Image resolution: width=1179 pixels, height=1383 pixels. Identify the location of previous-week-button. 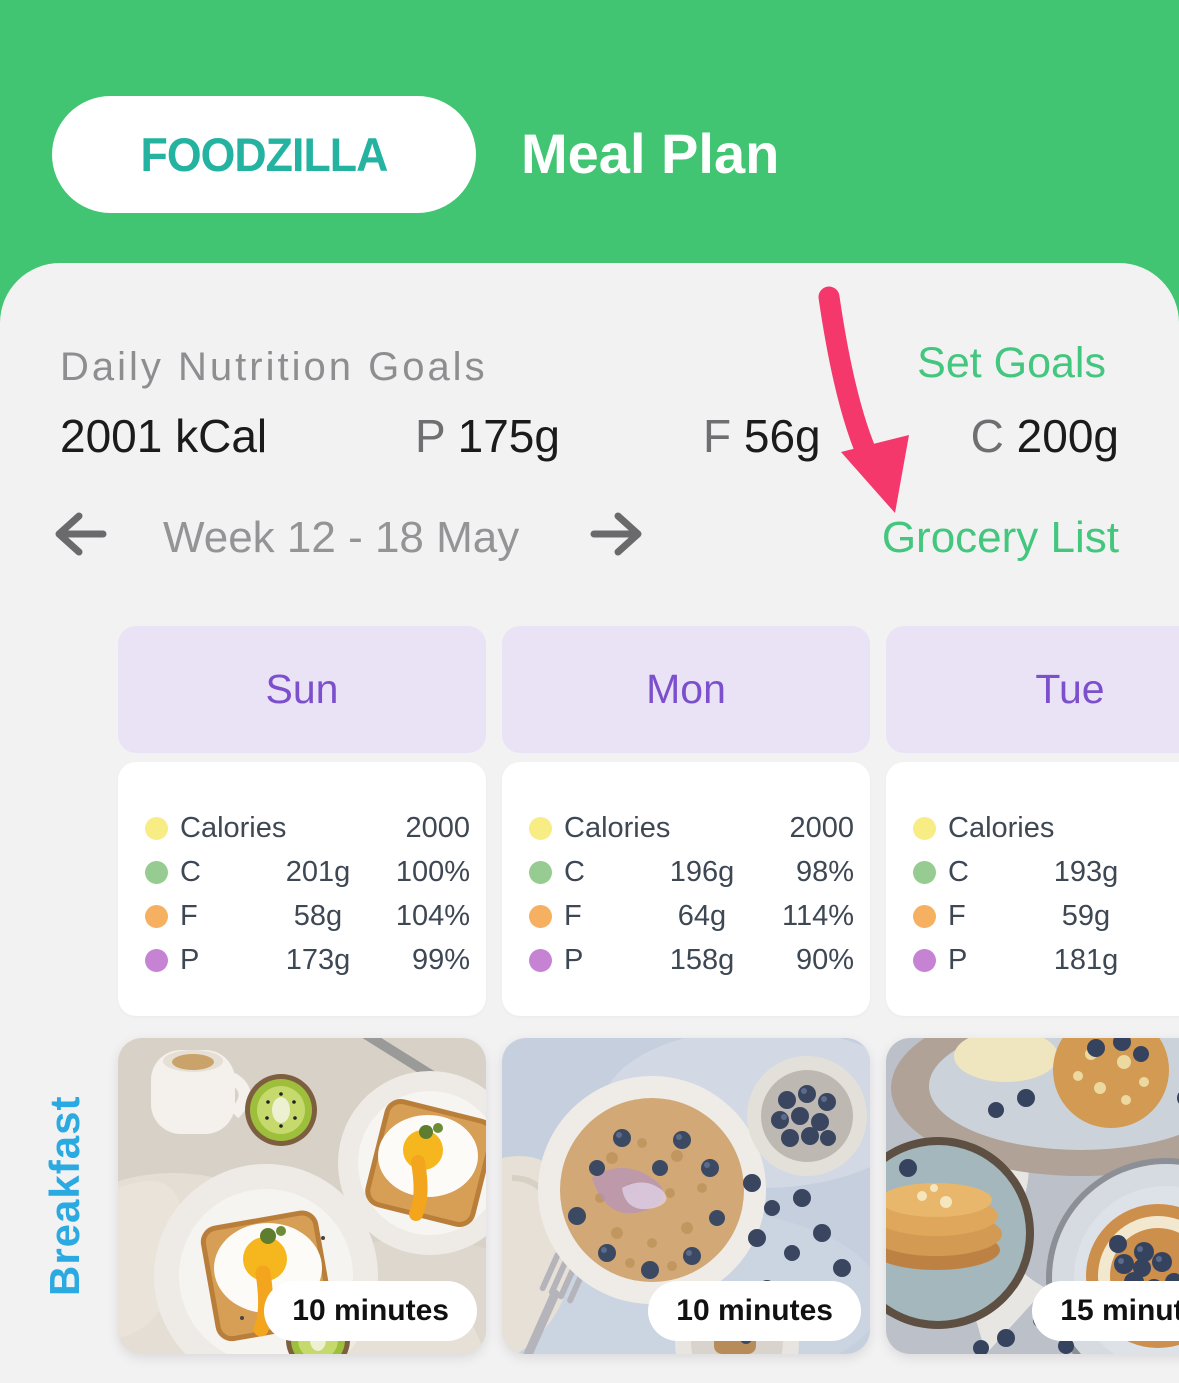
(80, 534).